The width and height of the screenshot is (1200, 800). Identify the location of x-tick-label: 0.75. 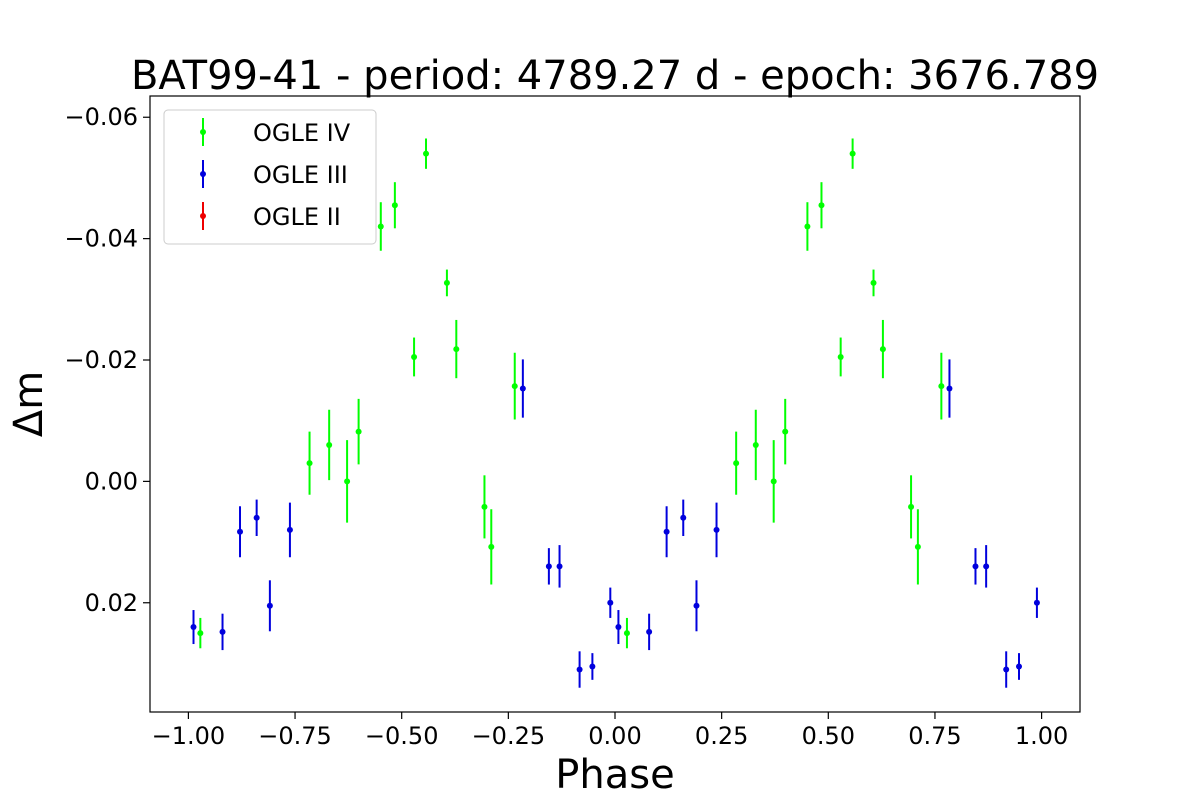
(934, 736).